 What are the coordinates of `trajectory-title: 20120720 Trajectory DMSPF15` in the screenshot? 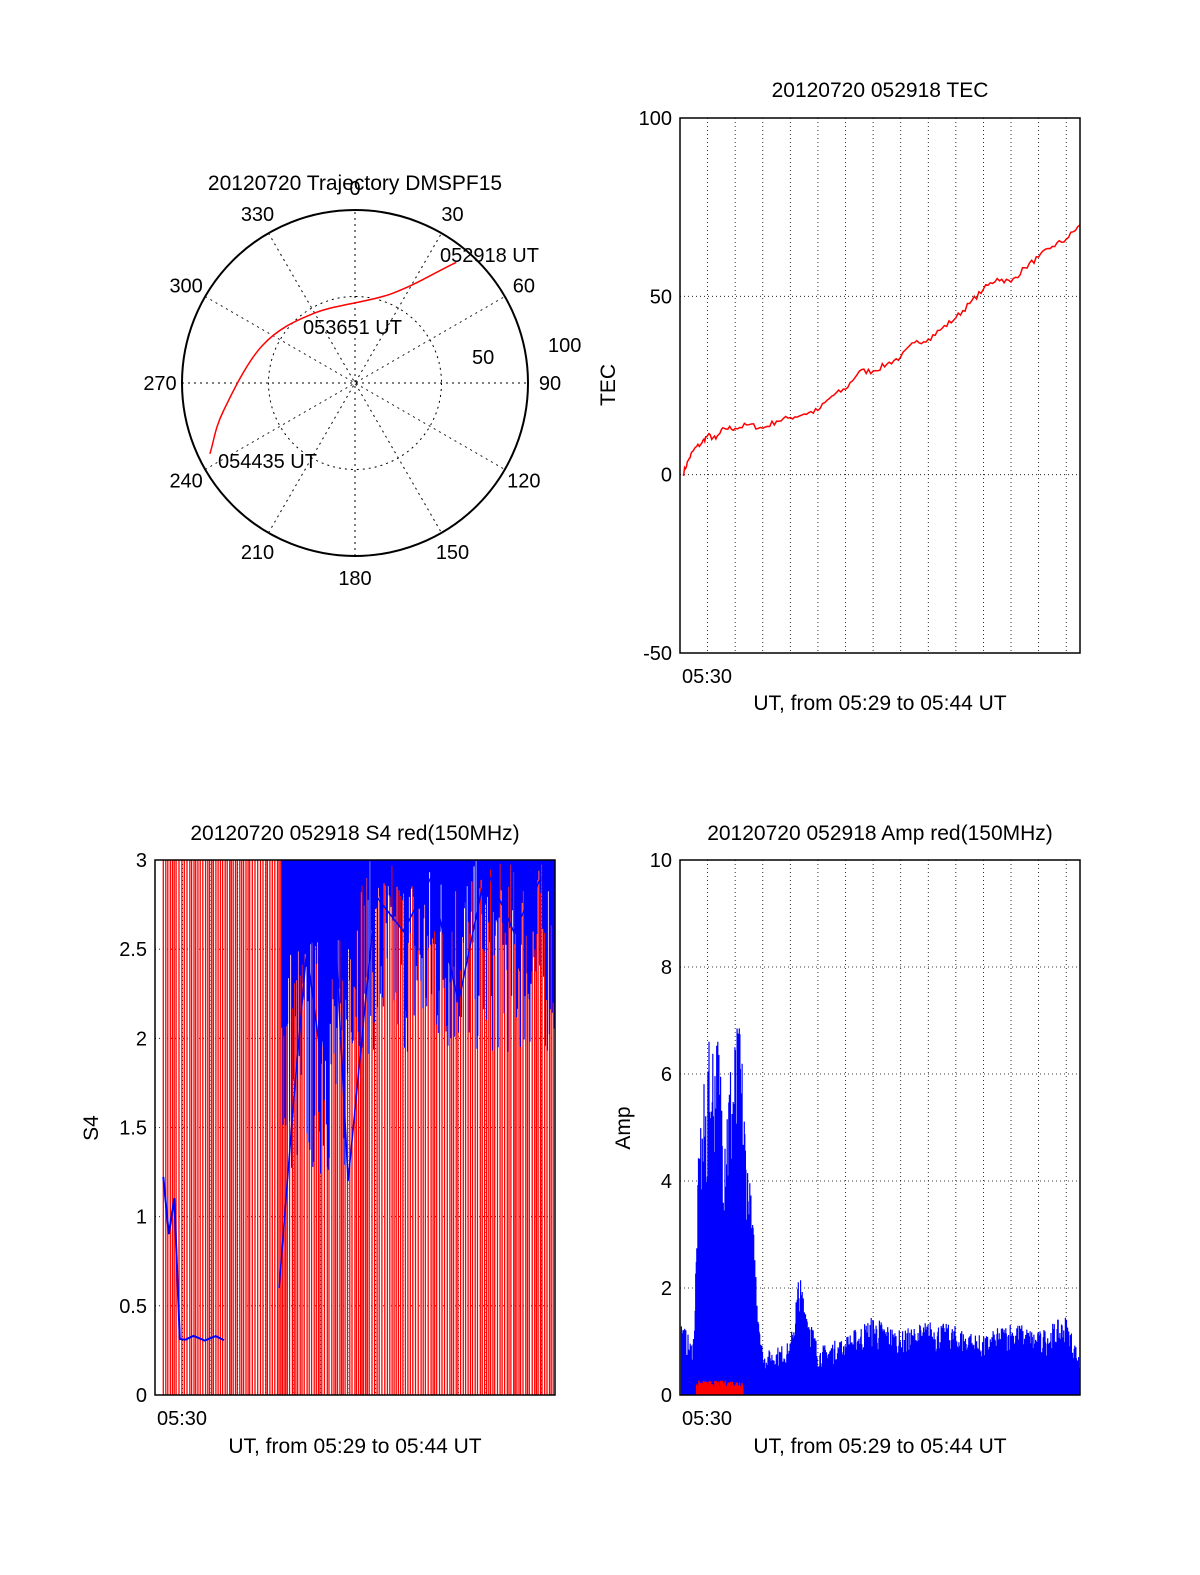 It's located at (355, 183).